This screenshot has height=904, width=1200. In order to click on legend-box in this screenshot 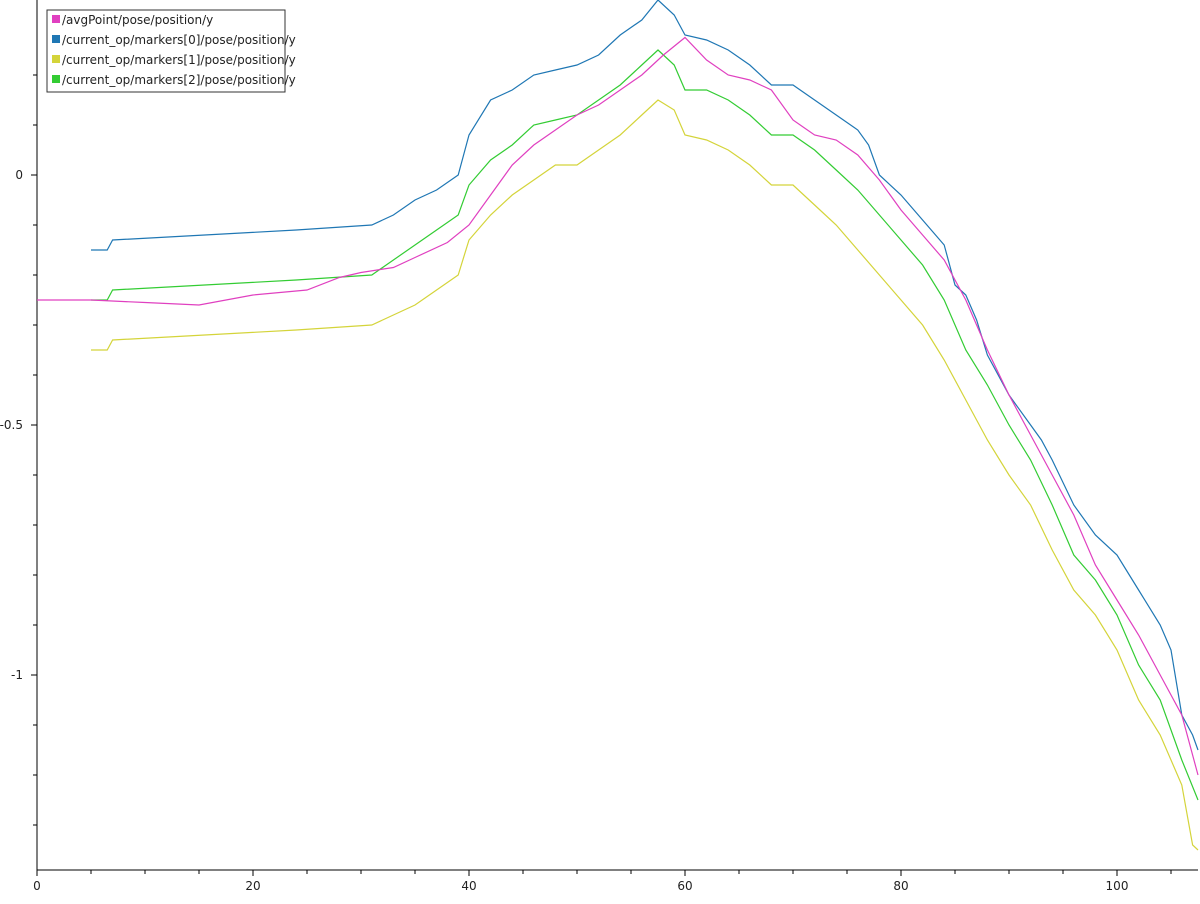, I will do `click(166, 51)`.